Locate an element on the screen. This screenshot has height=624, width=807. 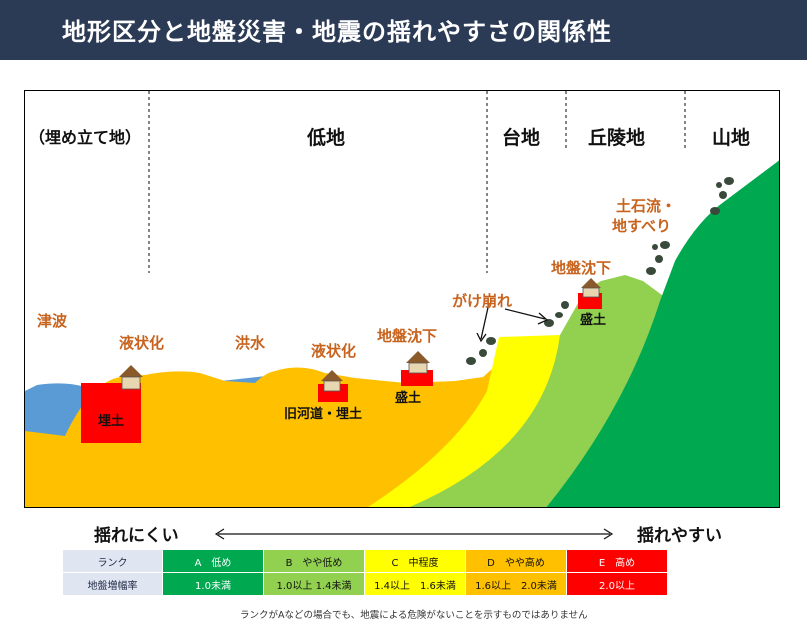
soil-label-fill-1: 盛土 is located at coordinates (408, 398).